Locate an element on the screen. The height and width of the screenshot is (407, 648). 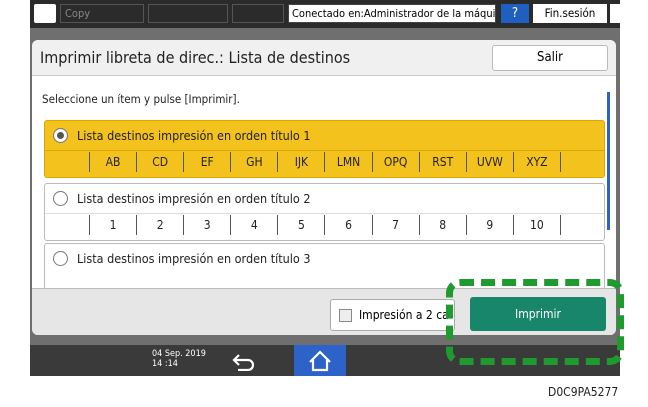
footer-bar: 04 Sep. 2019 14 :14 is located at coordinates (325, 360).